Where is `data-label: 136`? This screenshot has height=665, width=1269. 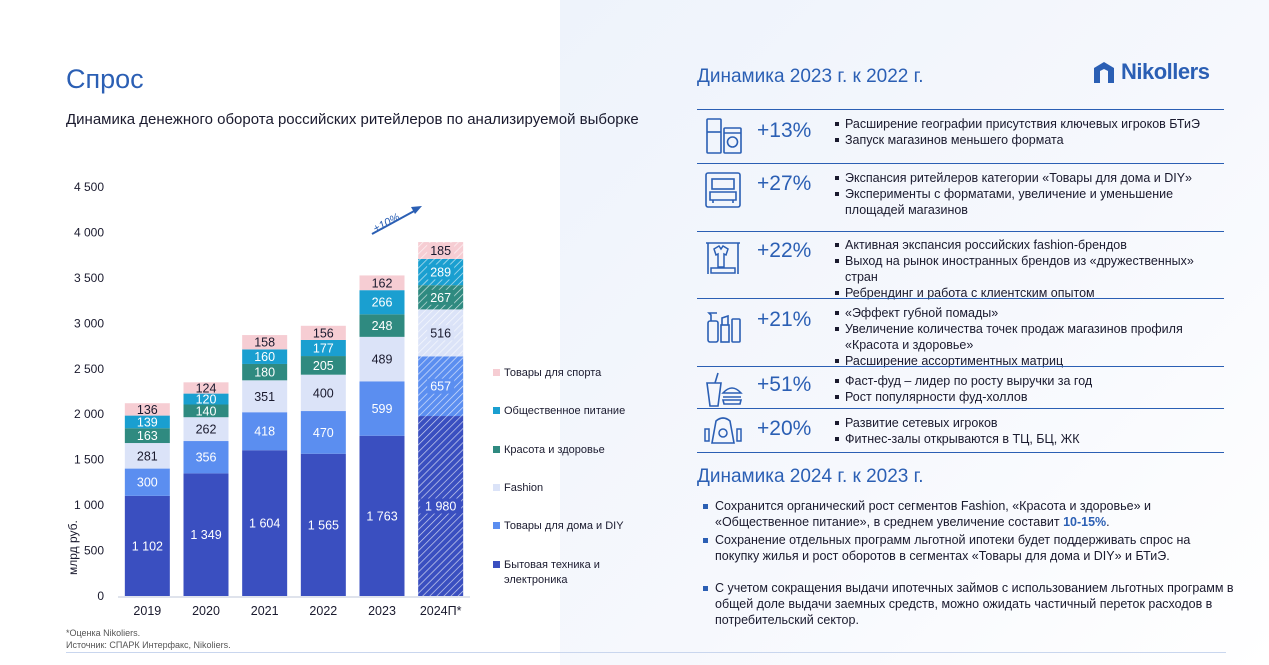 data-label: 136 is located at coordinates (147, 410).